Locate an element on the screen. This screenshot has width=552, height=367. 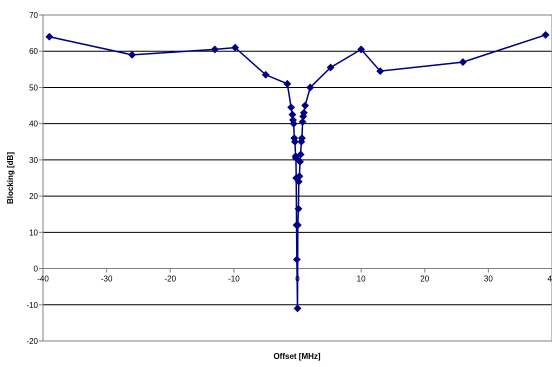
y-axis-title: Blocking [dB] is located at coordinates (10, 178).